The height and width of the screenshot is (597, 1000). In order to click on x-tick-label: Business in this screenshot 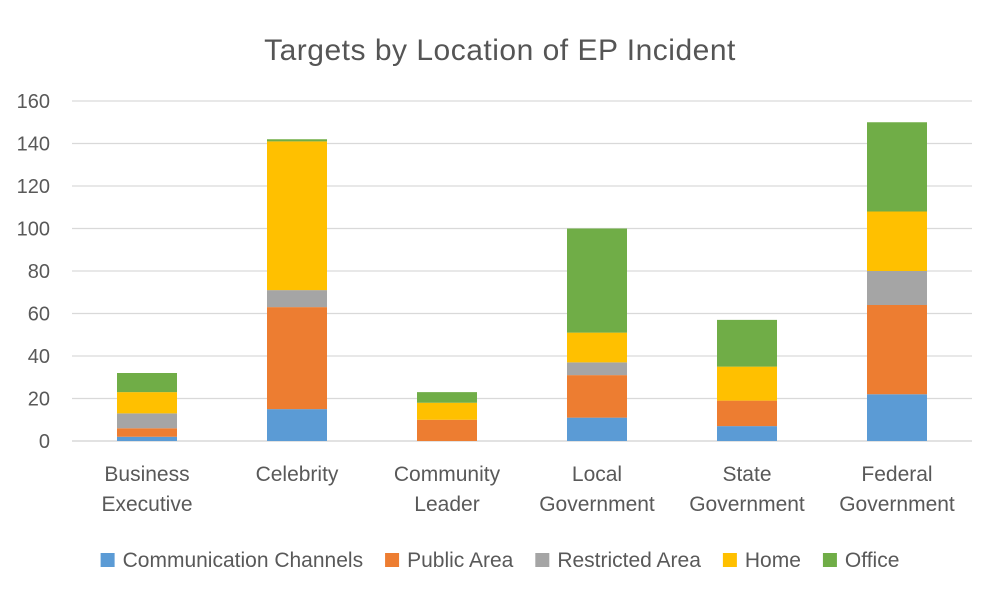, I will do `click(146, 474)`.